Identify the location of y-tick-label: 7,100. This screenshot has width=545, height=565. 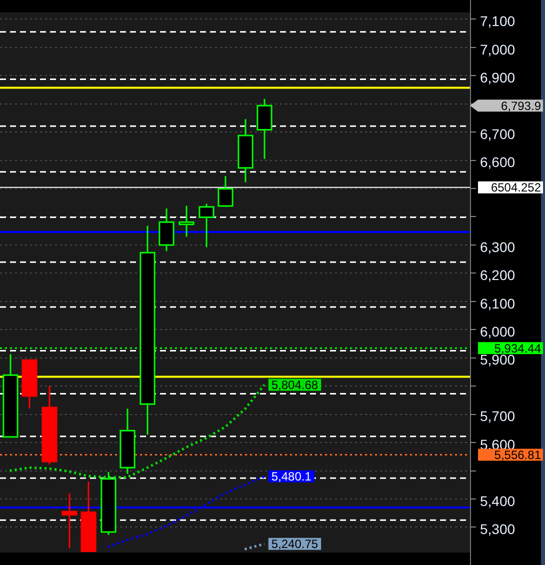
(498, 21).